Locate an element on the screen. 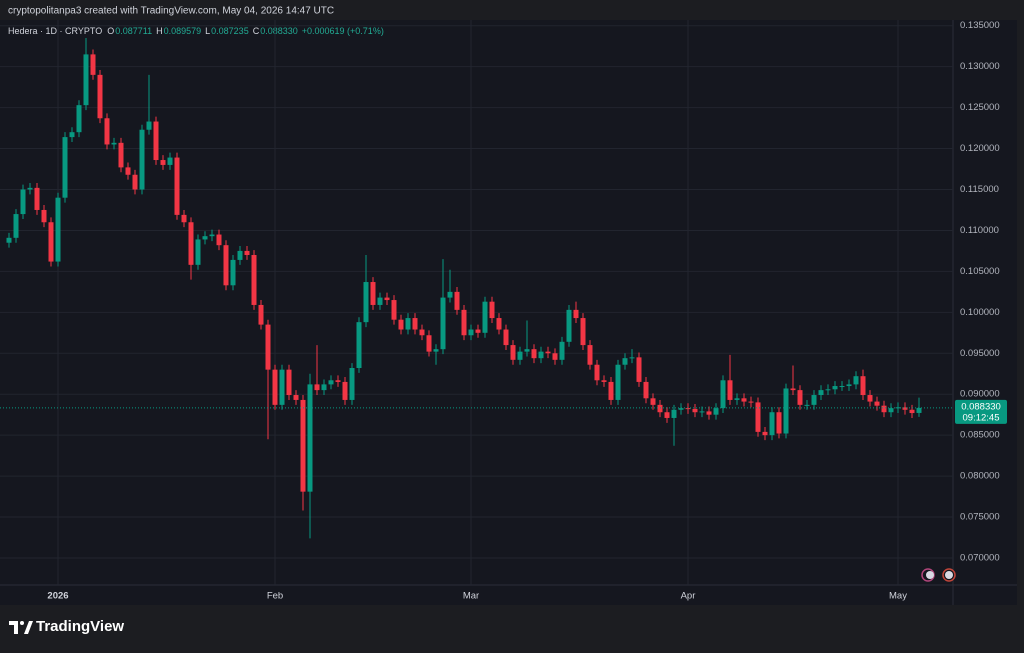  x-tick-label: May is located at coordinates (898, 596).